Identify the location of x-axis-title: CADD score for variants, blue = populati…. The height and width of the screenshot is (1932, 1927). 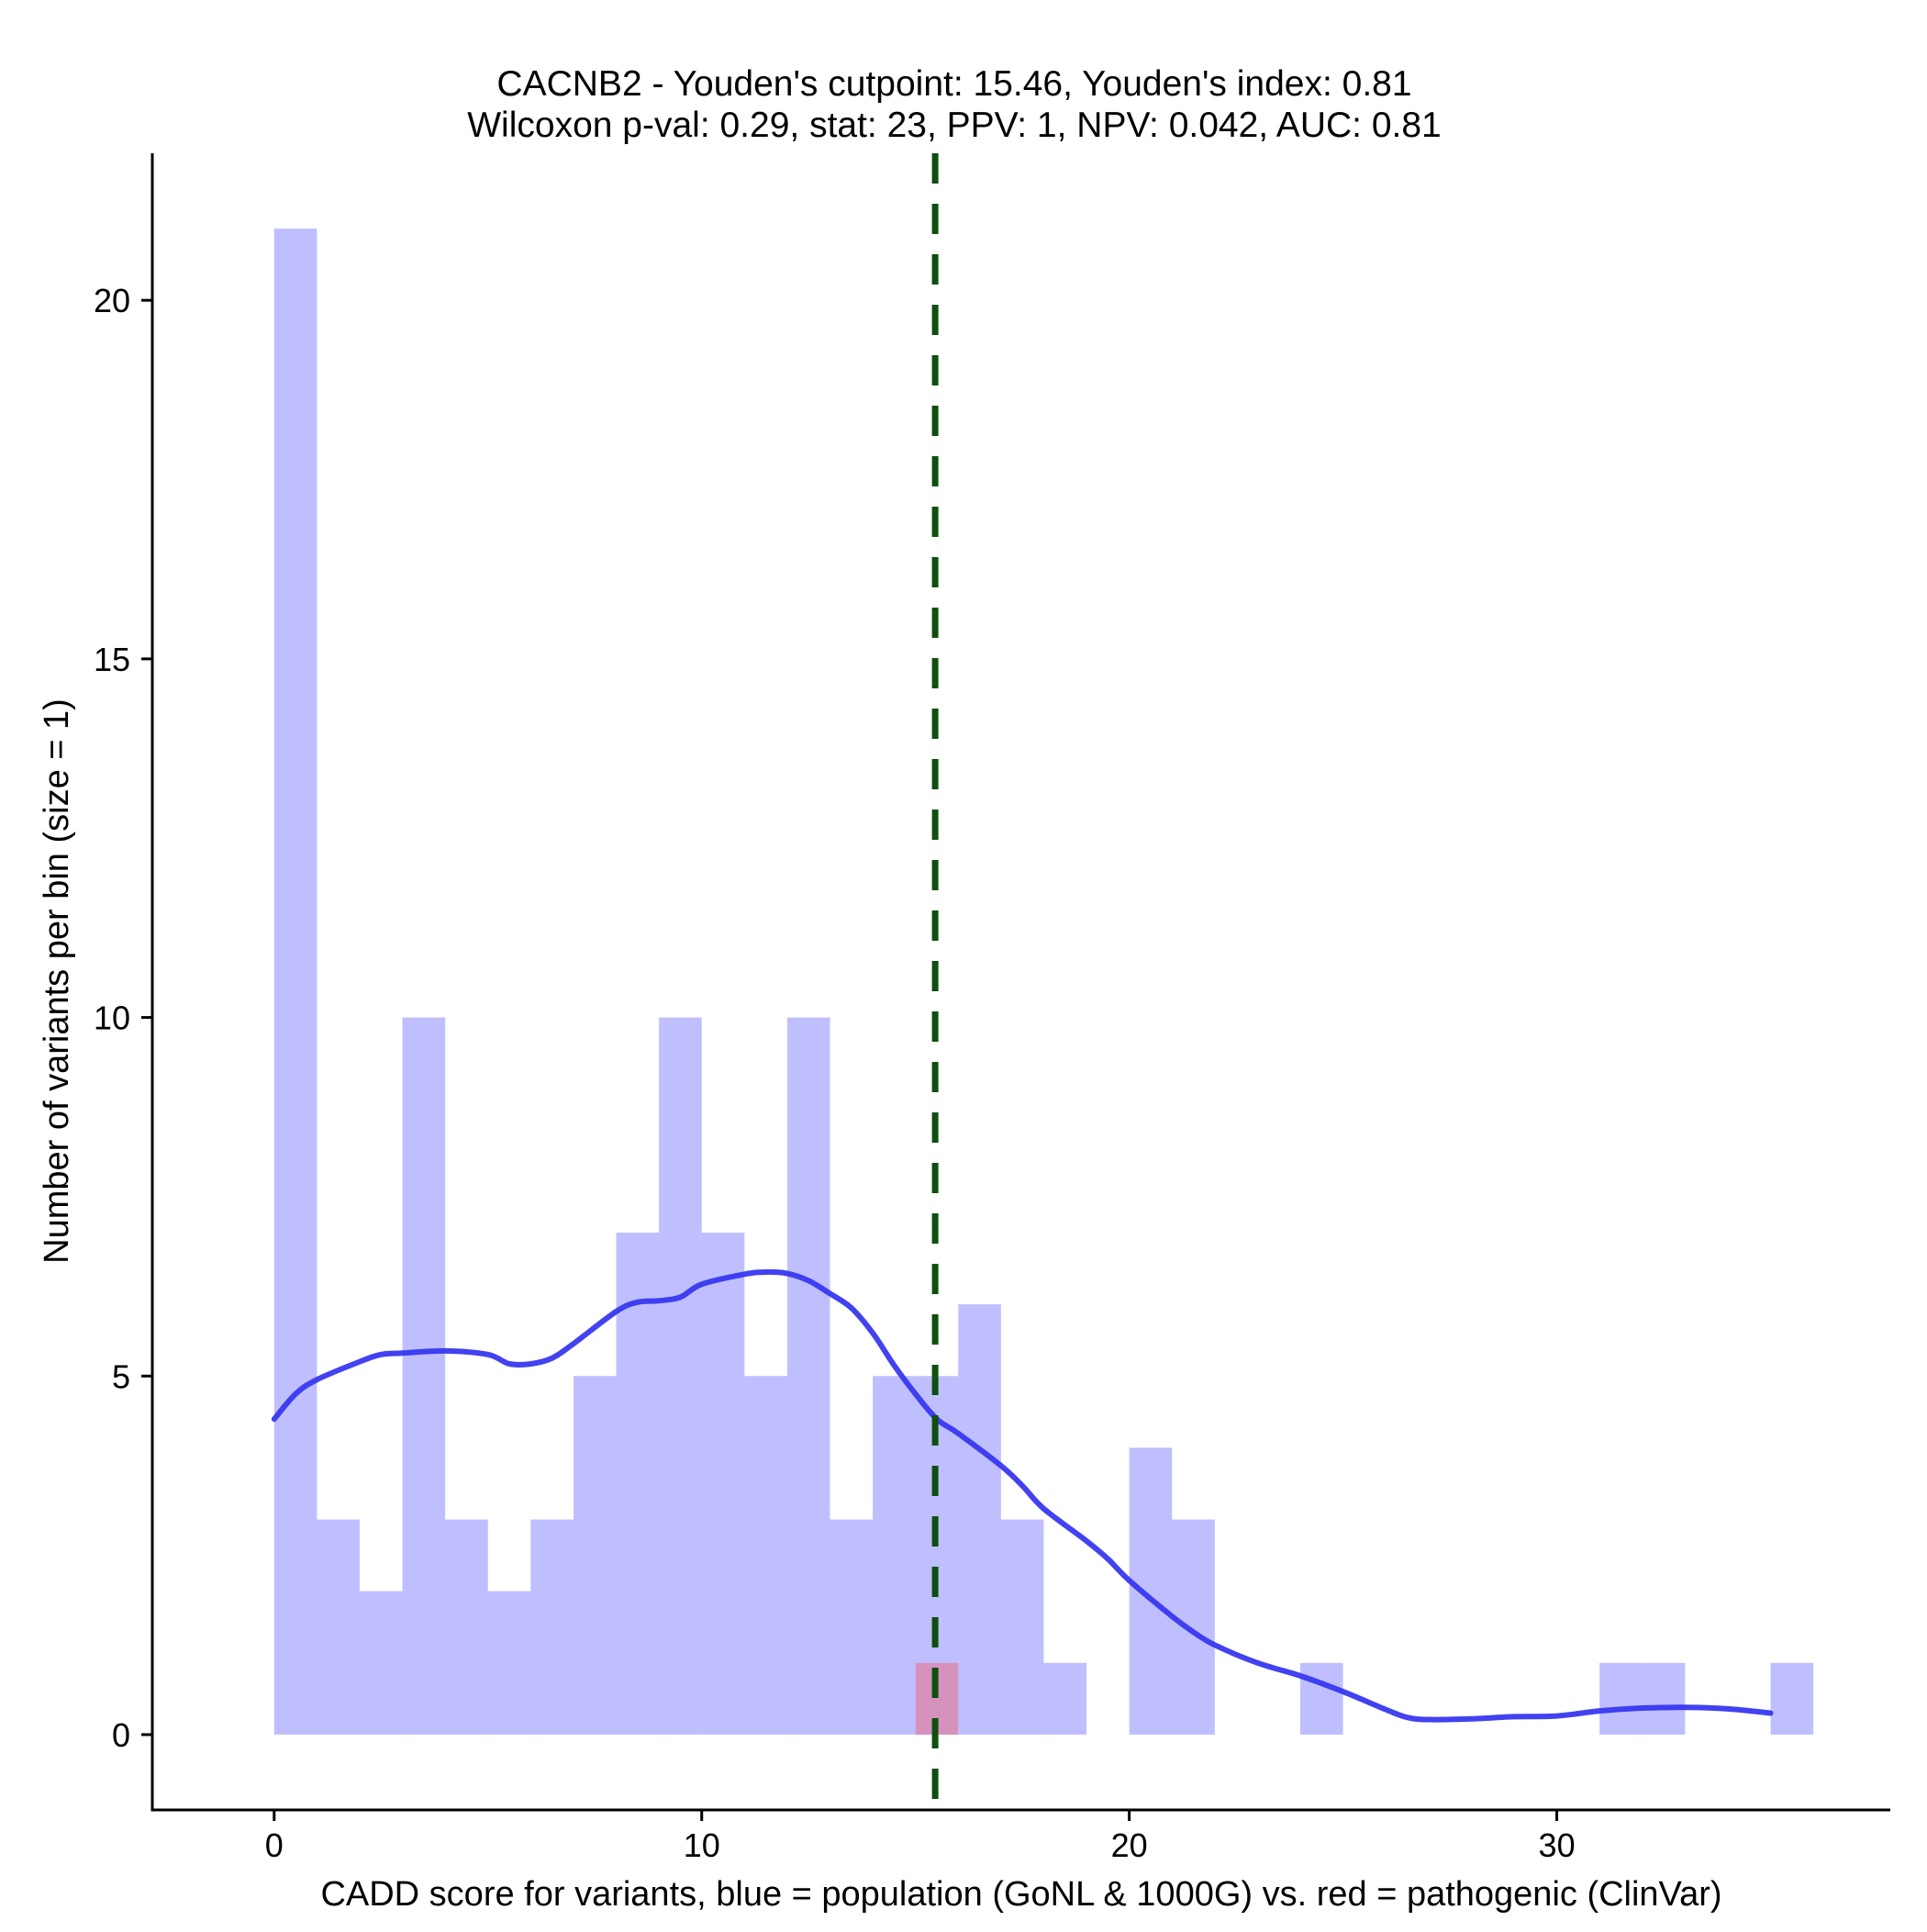
(1021, 1895).